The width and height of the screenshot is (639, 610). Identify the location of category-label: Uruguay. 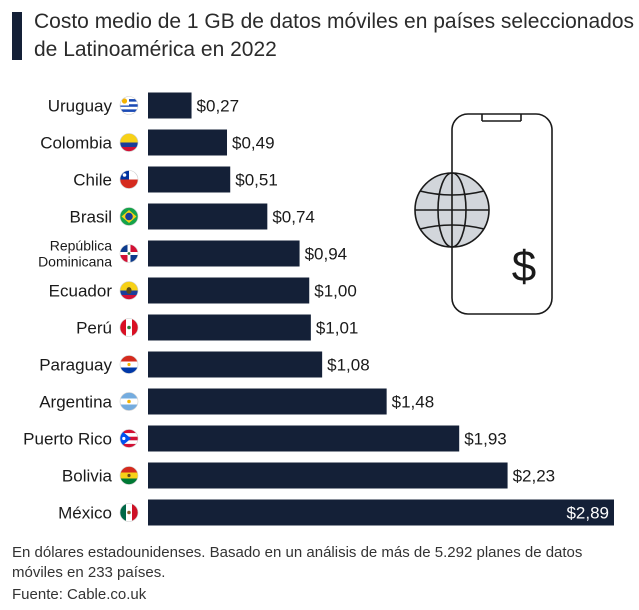
(80, 106).